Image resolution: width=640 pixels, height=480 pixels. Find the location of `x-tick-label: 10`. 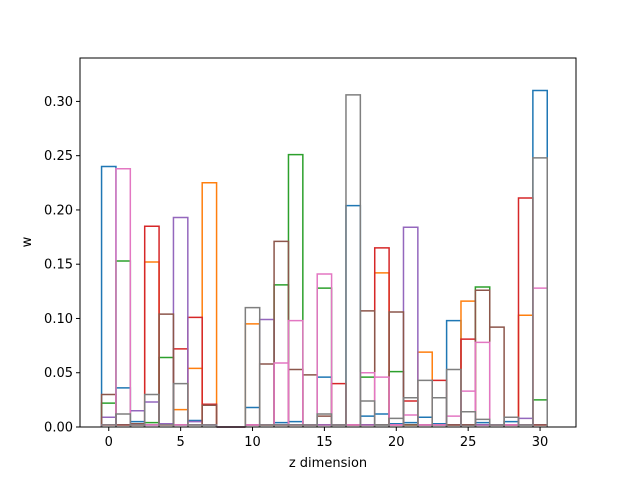

x-tick-label: 10 is located at coordinates (252, 442).